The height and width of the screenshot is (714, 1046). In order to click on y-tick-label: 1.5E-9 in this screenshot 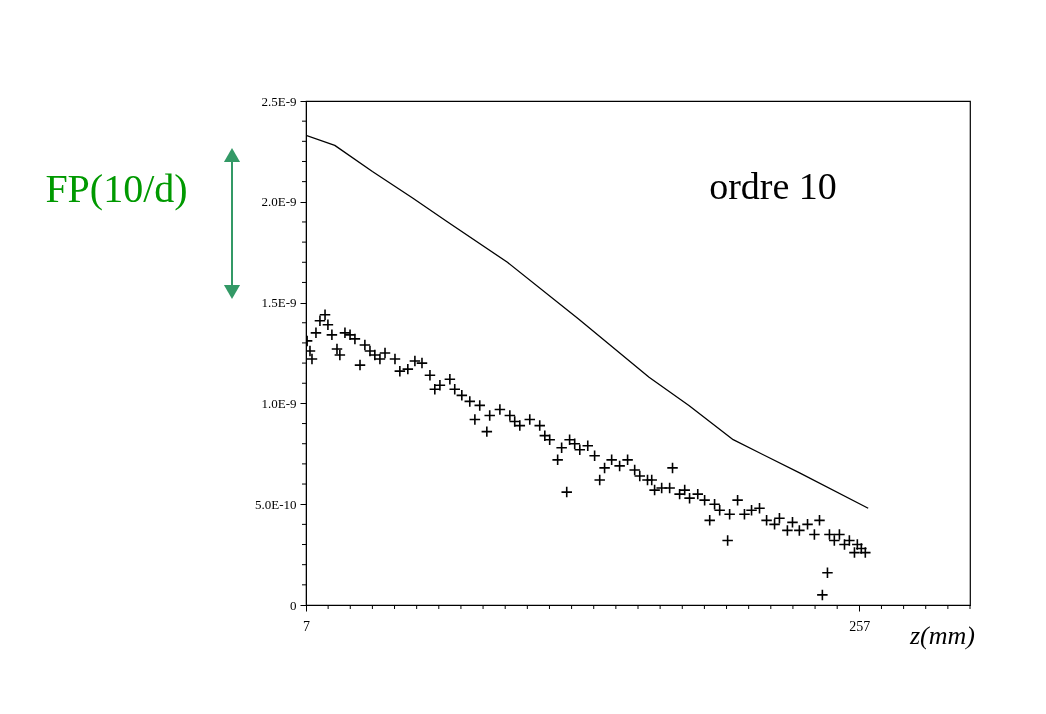, I will do `click(279, 303)`.